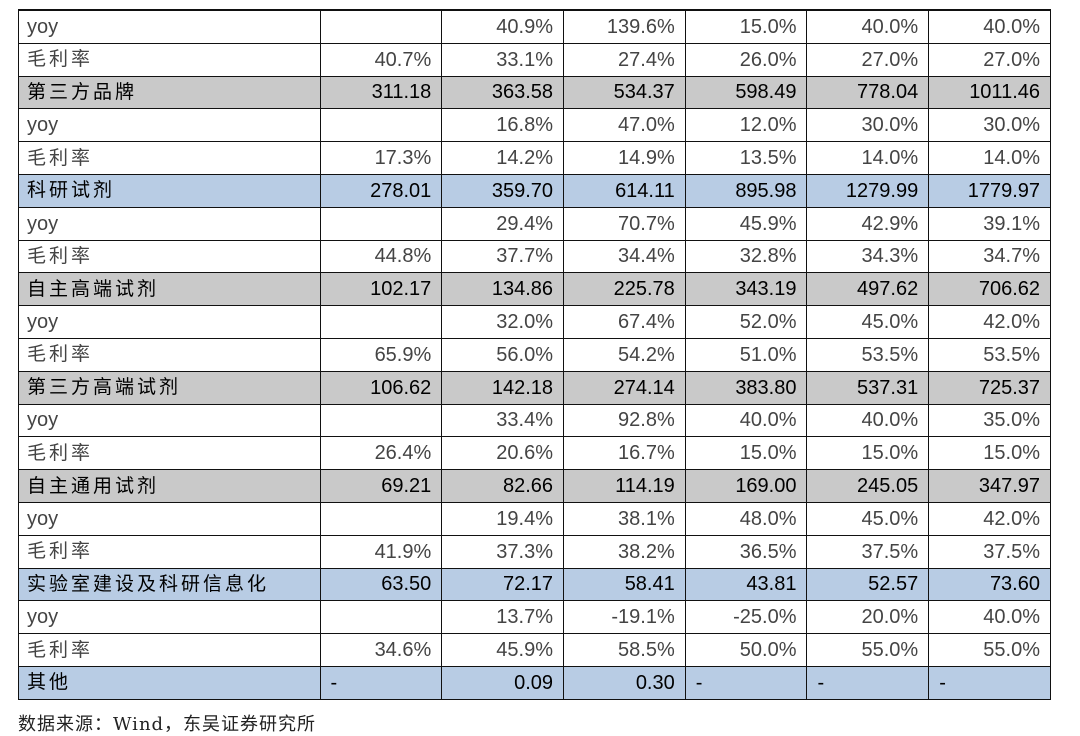 This screenshot has width=1080, height=736. I want to click on table-cell: 274.14, so click(624, 387).